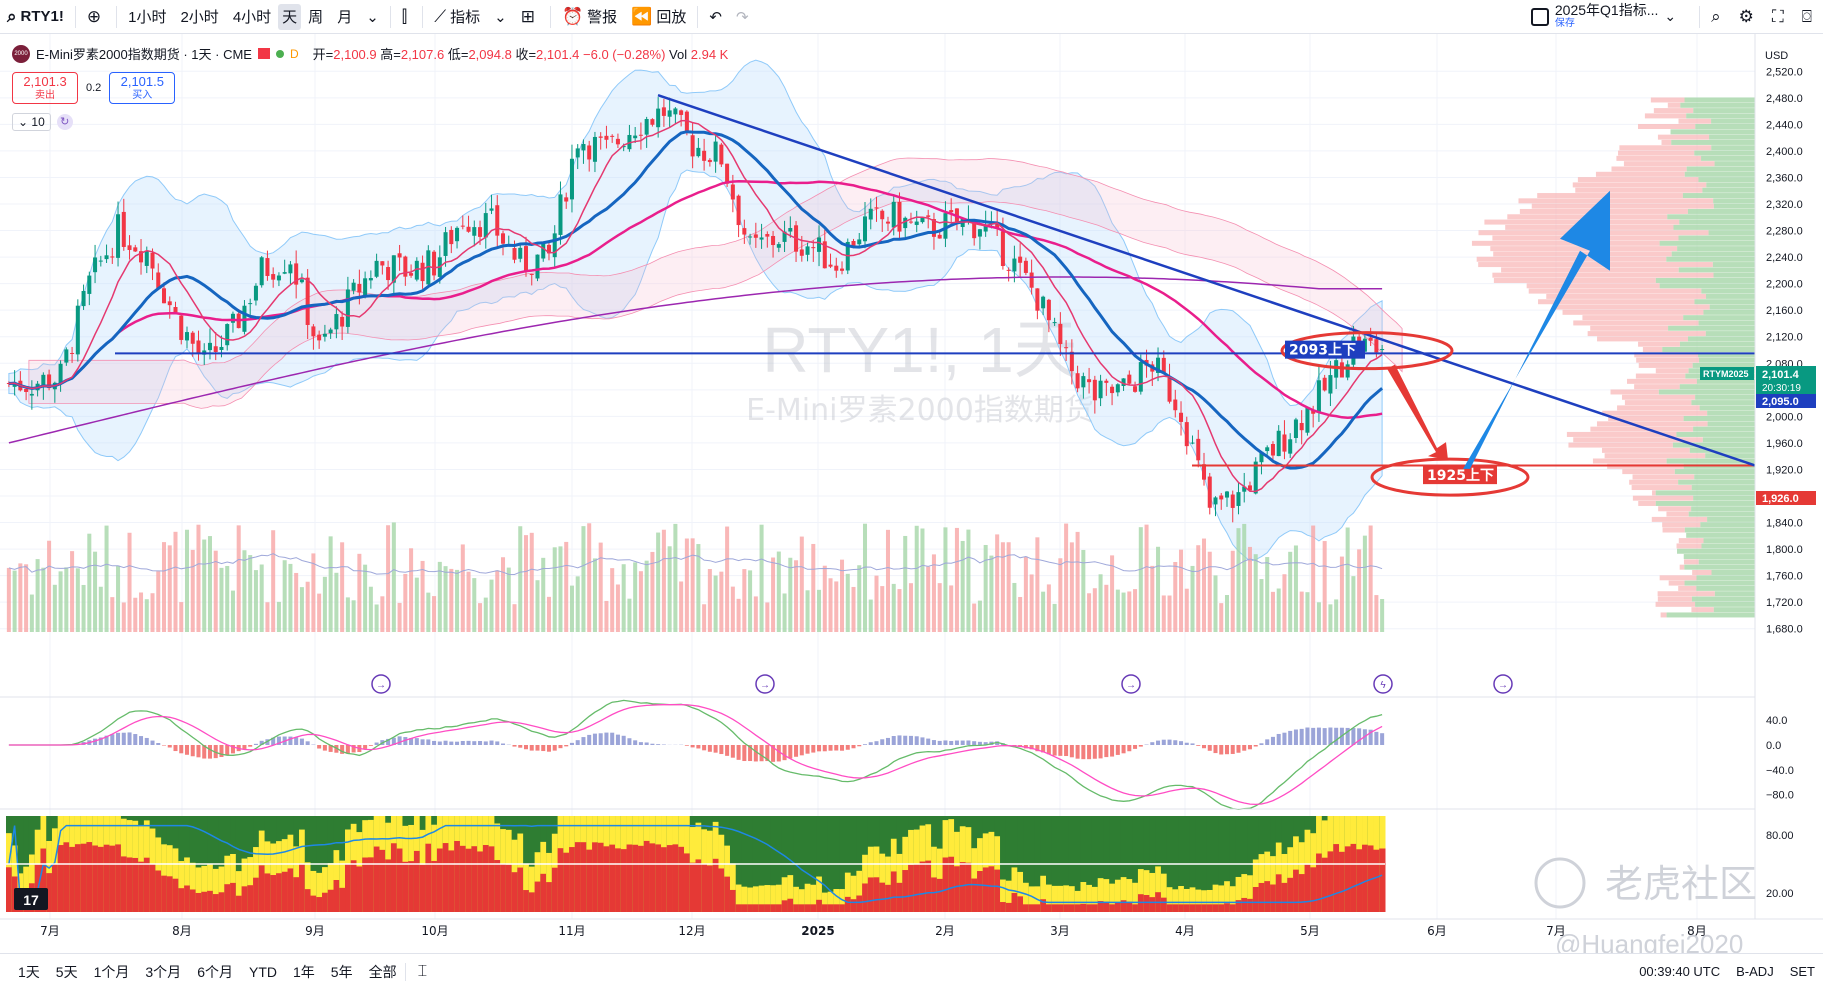 This screenshot has width=1823, height=989. What do you see at coordinates (96, 17) in the screenshot?
I see `compare-button: ⊕` at bounding box center [96, 17].